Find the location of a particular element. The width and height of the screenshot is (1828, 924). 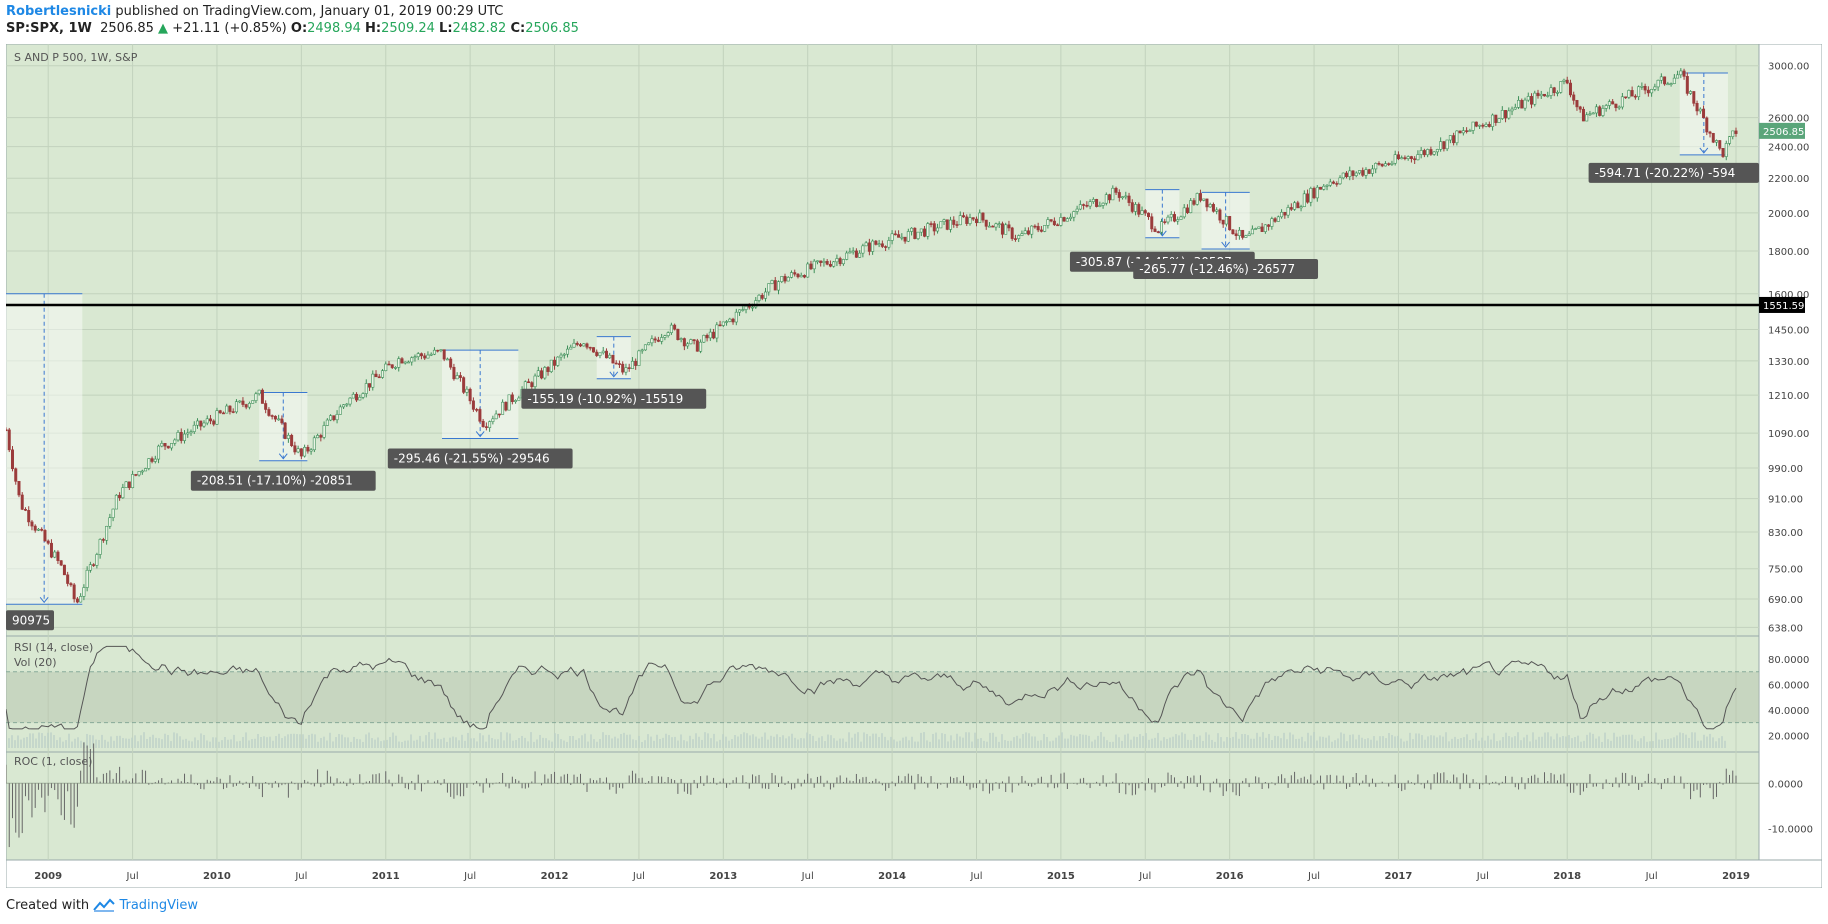

time-tick-label: 2019 is located at coordinates (1736, 876).